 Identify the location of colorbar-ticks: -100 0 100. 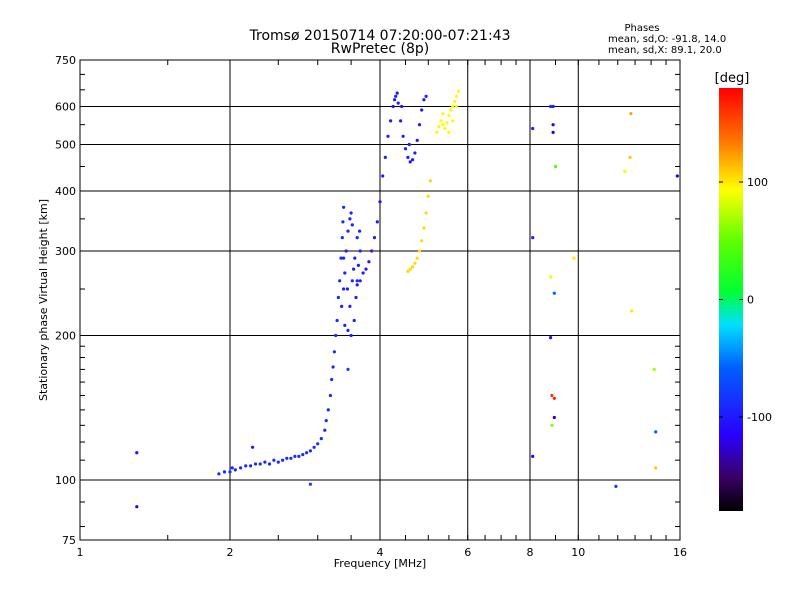
(745, 300).